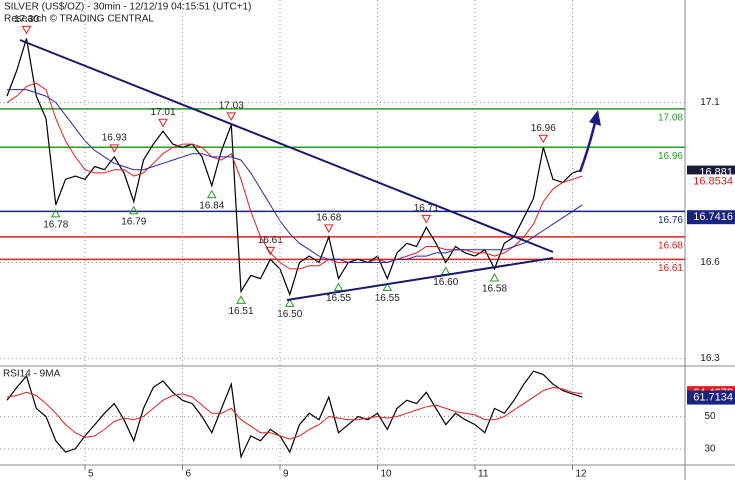 This screenshot has height=480, width=735. What do you see at coordinates (26, 19) in the screenshot?
I see `pivot-label: 17.30` at bounding box center [26, 19].